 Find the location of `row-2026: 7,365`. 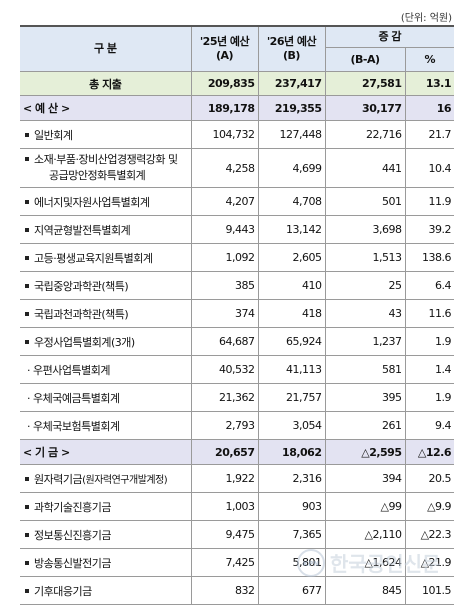

row-2026: 7,365 is located at coordinates (291, 534).